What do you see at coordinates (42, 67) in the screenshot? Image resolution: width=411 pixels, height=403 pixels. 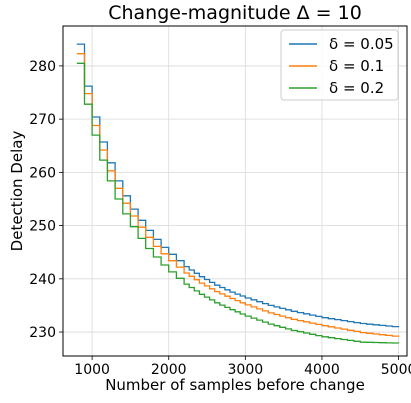 I see `y-tick-label: 280` at bounding box center [42, 67].